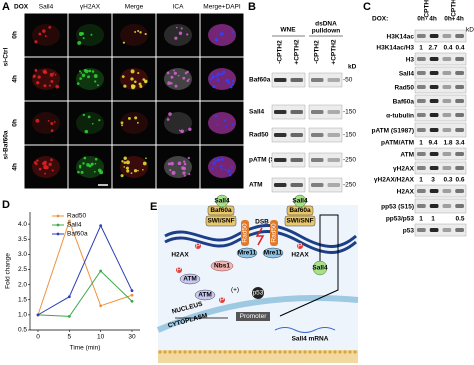 This screenshot has height=365, width=474. Describe the element at coordinates (6, 205) in the screenshot. I see `panel-label: D` at that location.